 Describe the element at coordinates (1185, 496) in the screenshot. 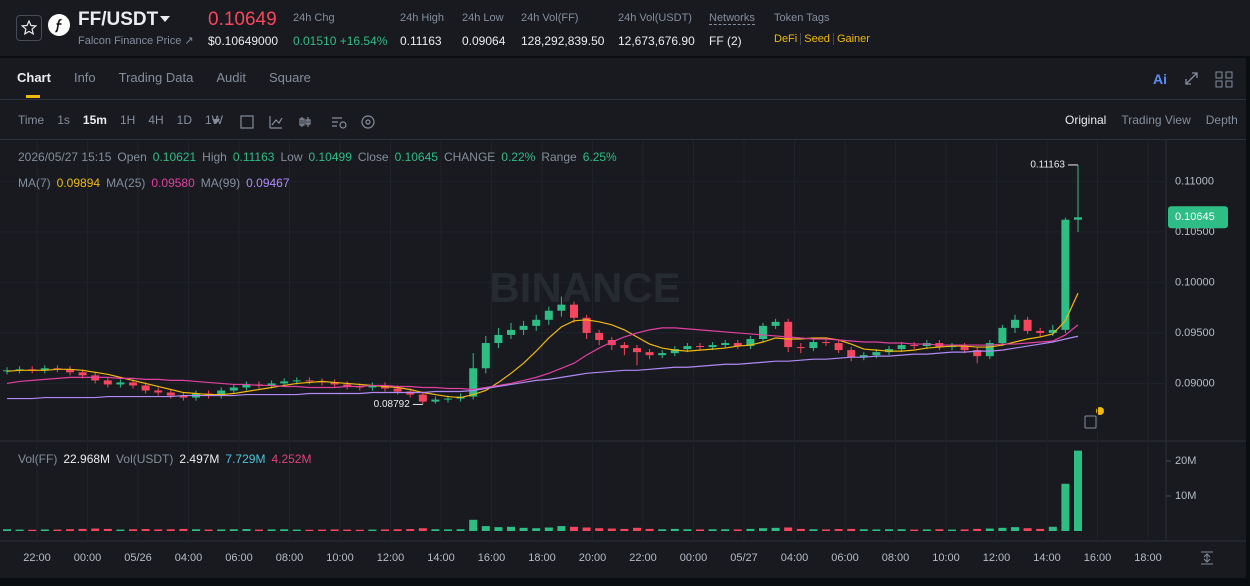

I see `volume-tick-label: 10M` at that location.